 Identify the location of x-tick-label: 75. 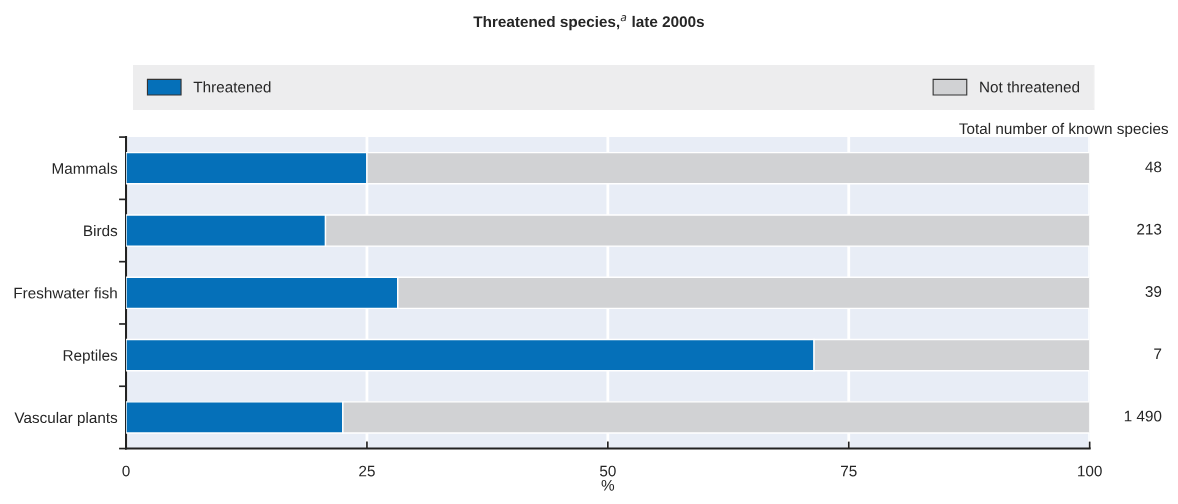
(849, 471).